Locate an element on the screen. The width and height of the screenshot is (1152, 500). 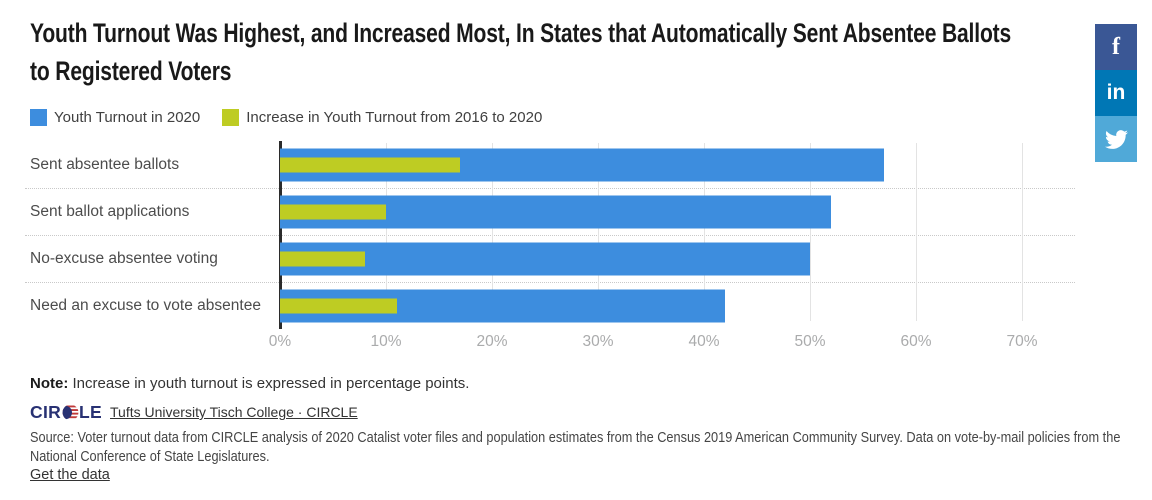
circle-logo: CIR LE is located at coordinates (66, 412).